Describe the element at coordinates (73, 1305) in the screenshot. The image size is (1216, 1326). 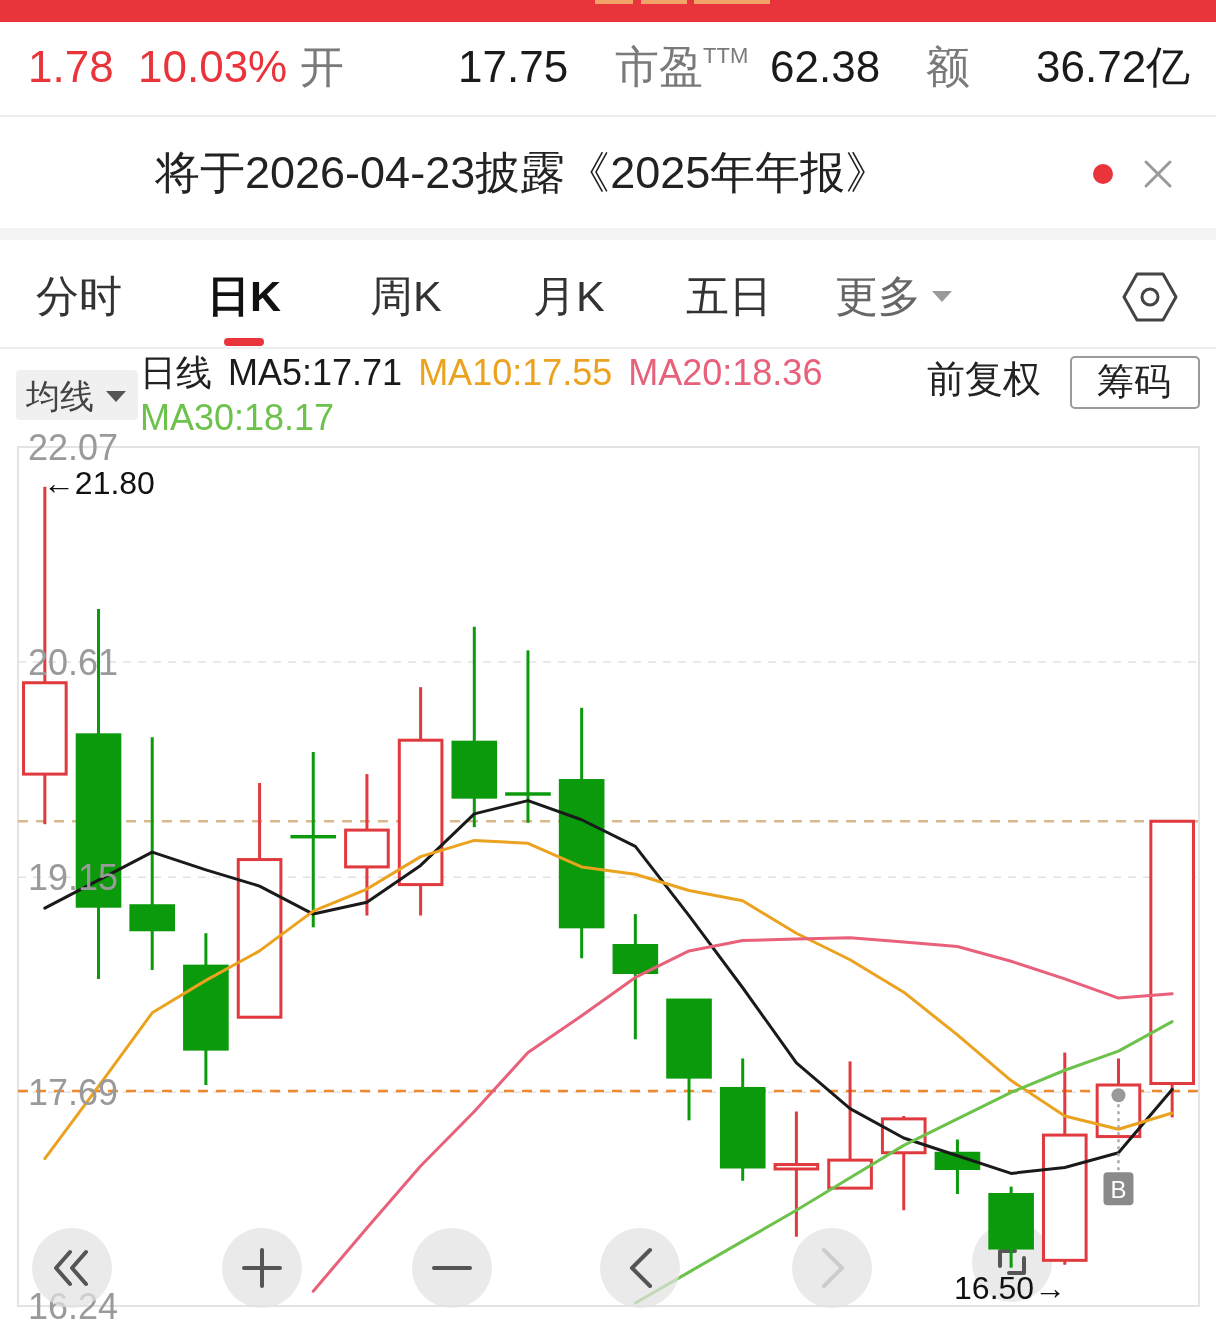
I see `y-tick-label: 16.24` at that location.